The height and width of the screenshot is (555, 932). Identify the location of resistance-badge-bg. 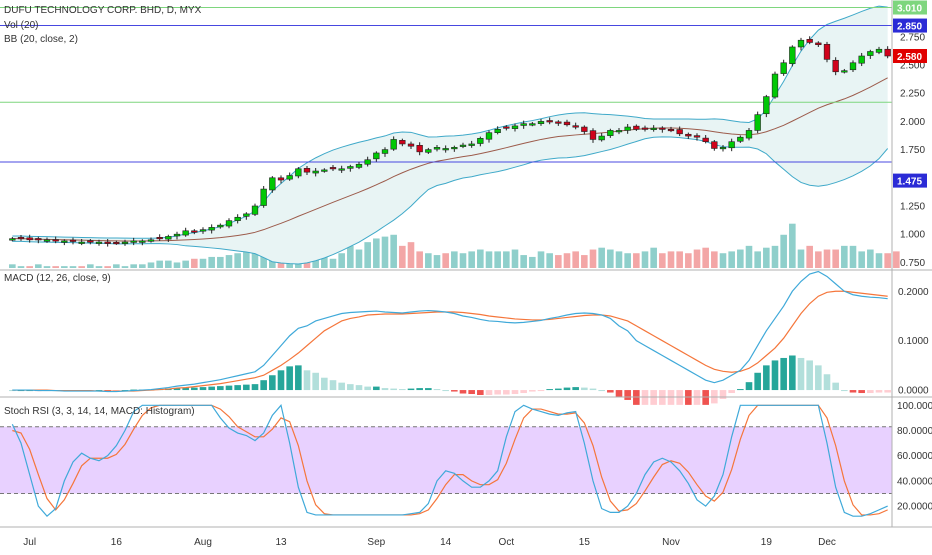
(910, 7).